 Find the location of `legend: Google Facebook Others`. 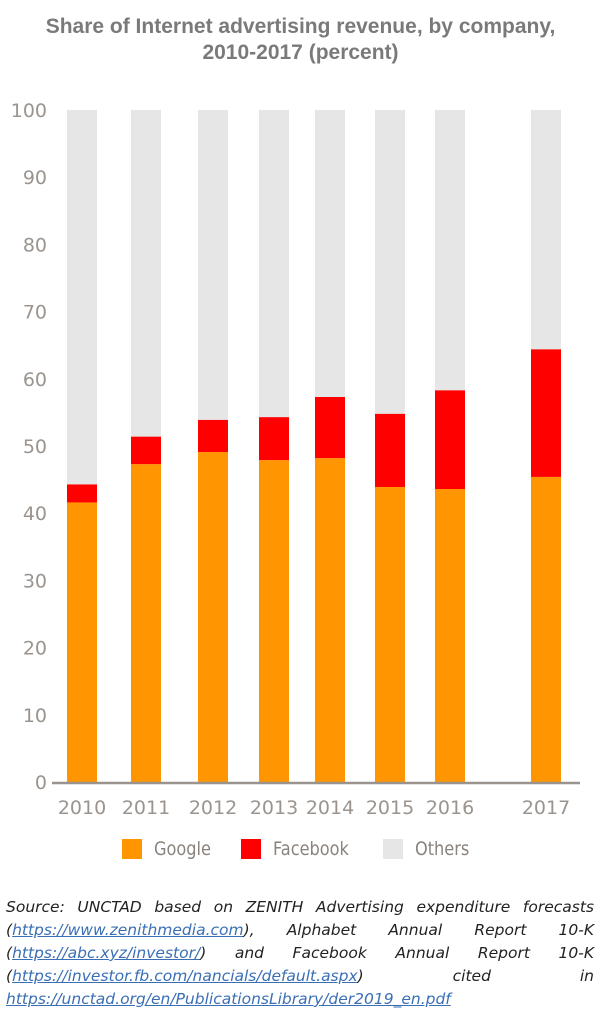

legend: Google Facebook Others is located at coordinates (300, 849).